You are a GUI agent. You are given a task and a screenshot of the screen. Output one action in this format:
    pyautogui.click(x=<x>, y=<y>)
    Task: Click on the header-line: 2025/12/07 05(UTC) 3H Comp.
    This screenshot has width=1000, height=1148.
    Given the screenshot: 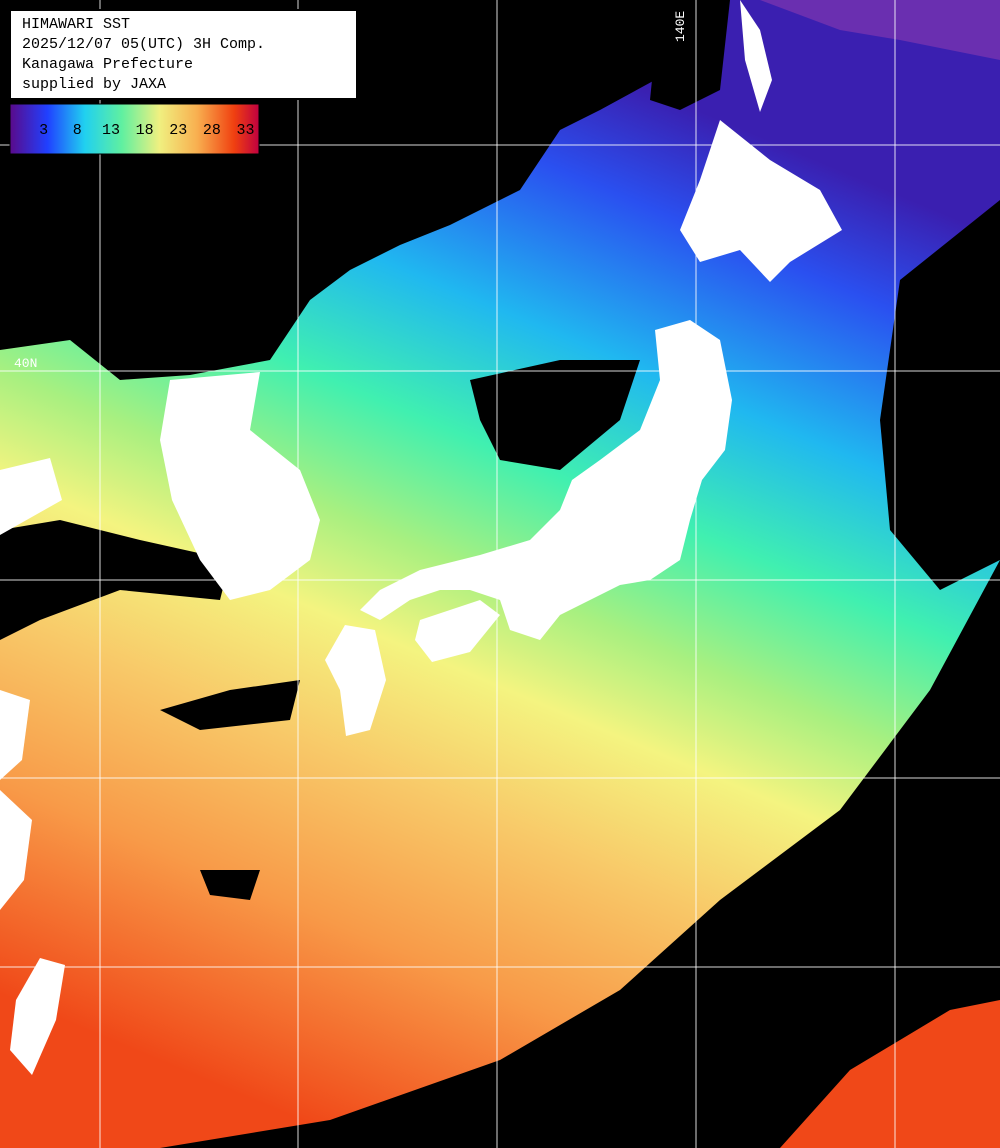 What is the action you would take?
    pyautogui.click(x=143, y=44)
    